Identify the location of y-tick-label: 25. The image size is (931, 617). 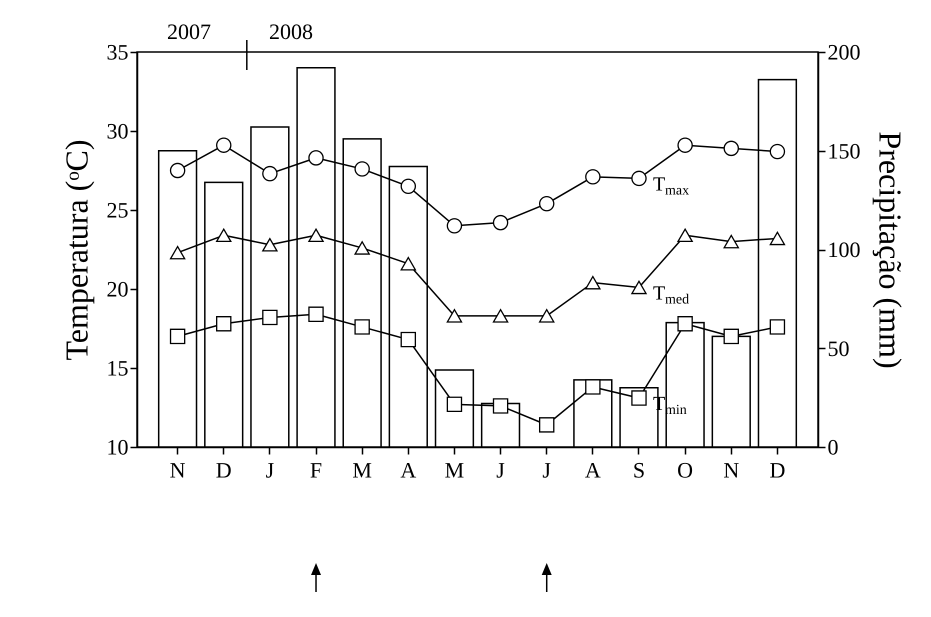
(117, 210).